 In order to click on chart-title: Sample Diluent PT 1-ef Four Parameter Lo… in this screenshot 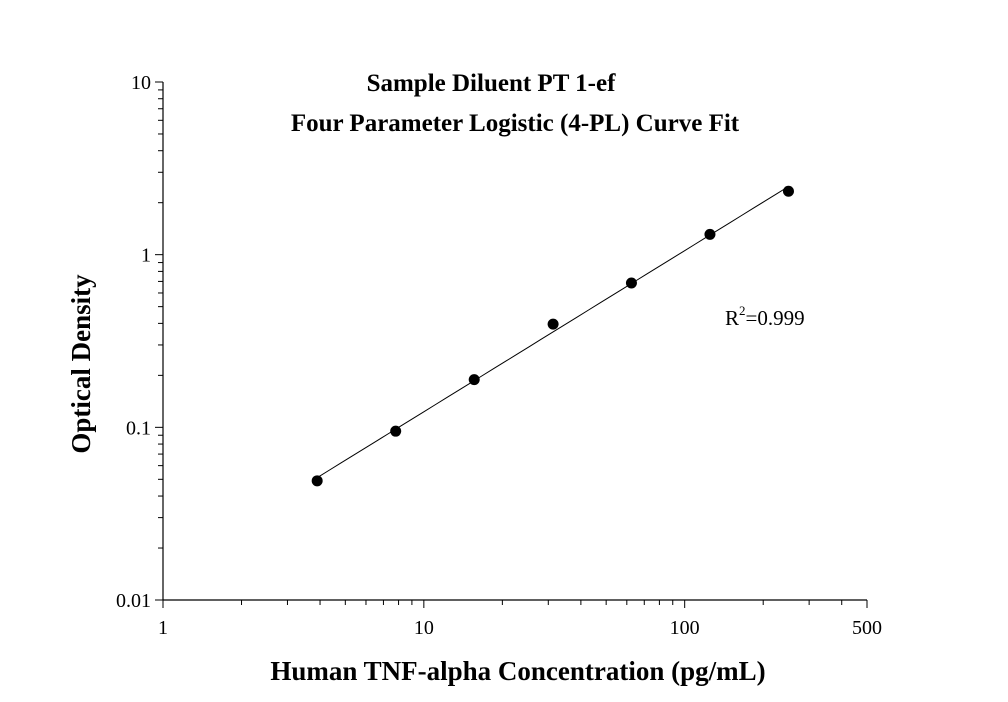, I will do `click(515, 103)`.